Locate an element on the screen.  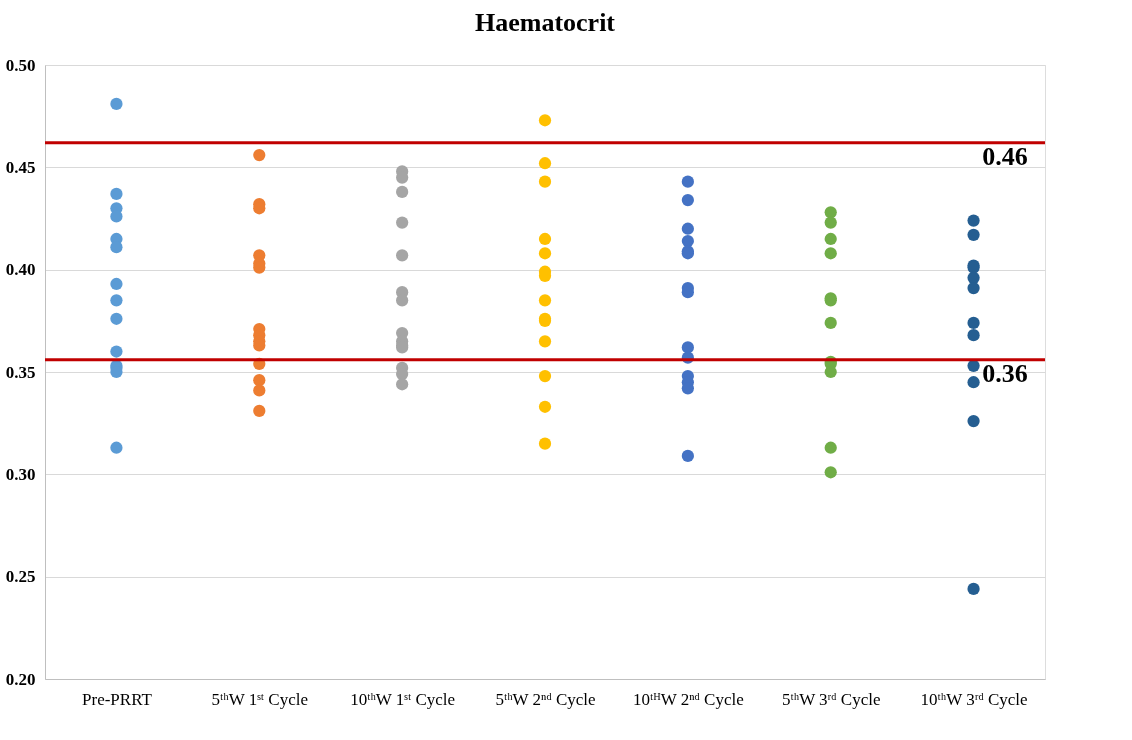
y-tick-label: 0.50 is located at coordinates (20, 65).